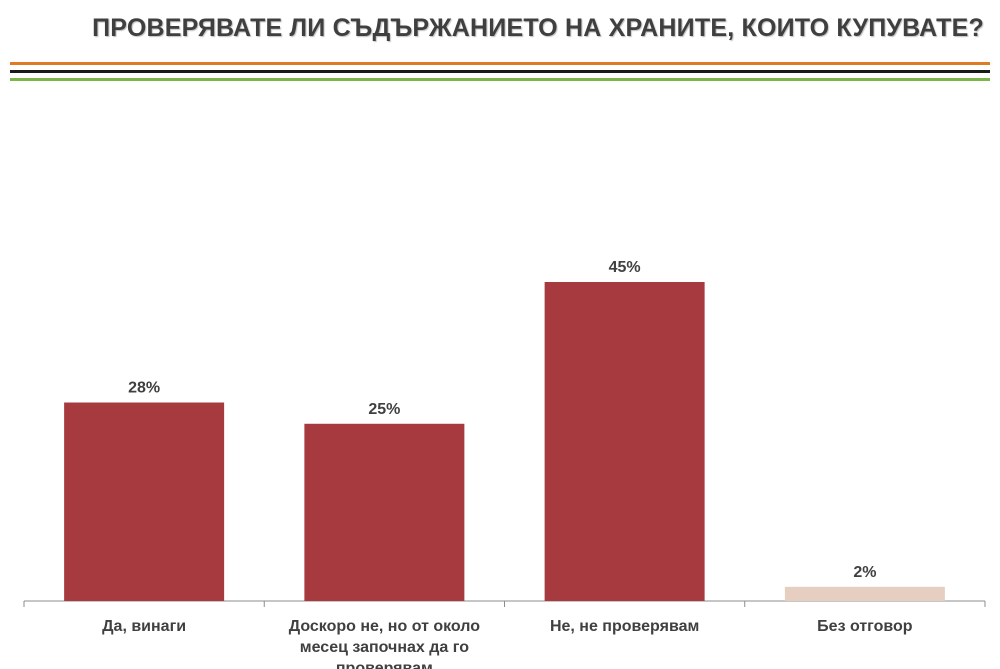  What do you see at coordinates (384, 409) in the screenshot?
I see `data-label: 25%` at bounding box center [384, 409].